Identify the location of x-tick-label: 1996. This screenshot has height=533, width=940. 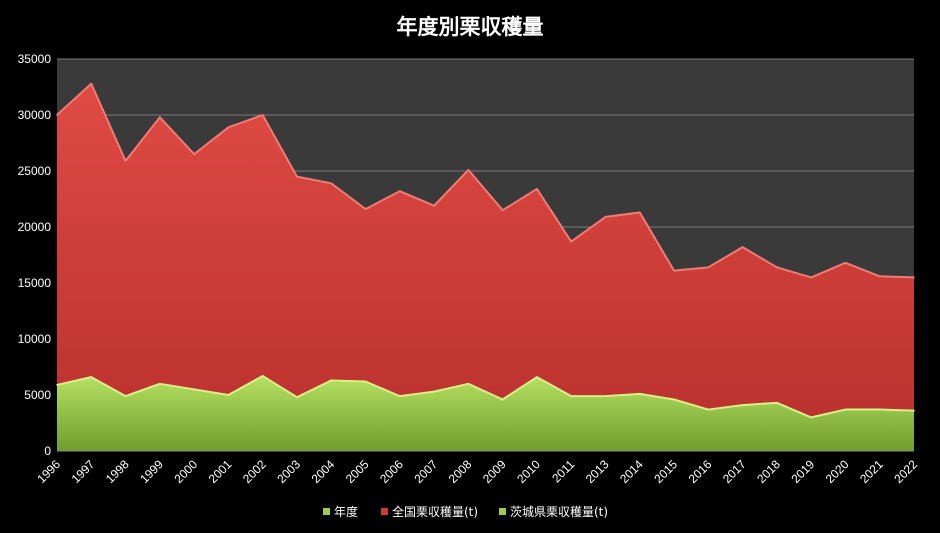
(48, 471).